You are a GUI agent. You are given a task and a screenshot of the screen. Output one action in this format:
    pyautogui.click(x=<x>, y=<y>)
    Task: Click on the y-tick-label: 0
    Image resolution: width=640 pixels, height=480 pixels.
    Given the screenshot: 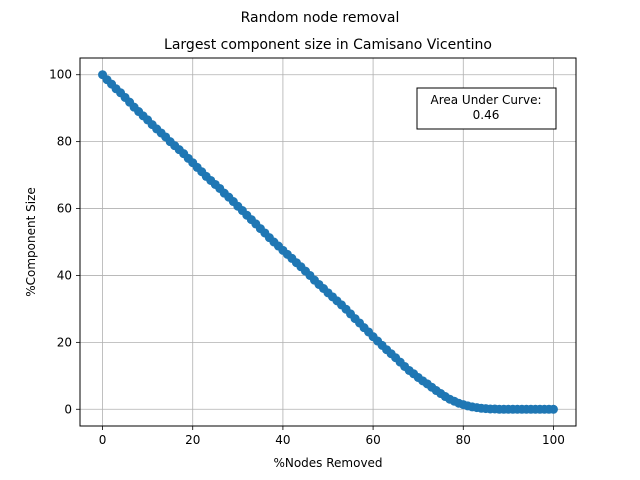 What is the action you would take?
    pyautogui.click(x=68, y=409)
    